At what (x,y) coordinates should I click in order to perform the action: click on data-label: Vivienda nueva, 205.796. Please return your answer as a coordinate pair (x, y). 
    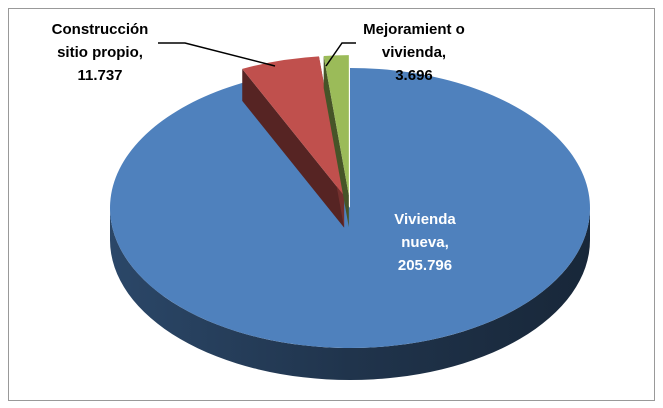
    Looking at the image, I should click on (425, 242).